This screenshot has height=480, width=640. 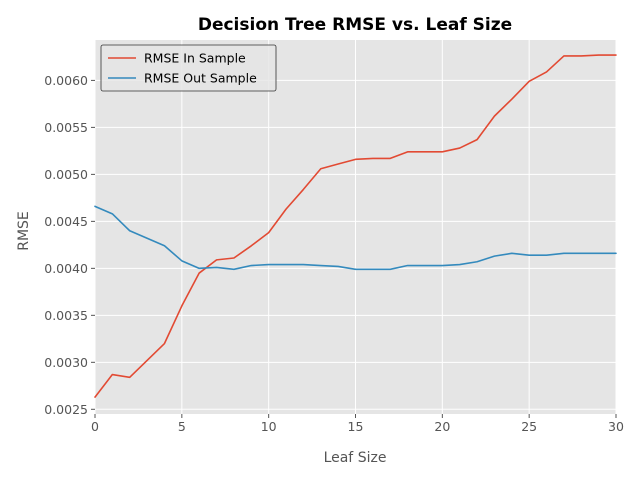 I want to click on y-tick-label: 0.0025, so click(x=66, y=409).